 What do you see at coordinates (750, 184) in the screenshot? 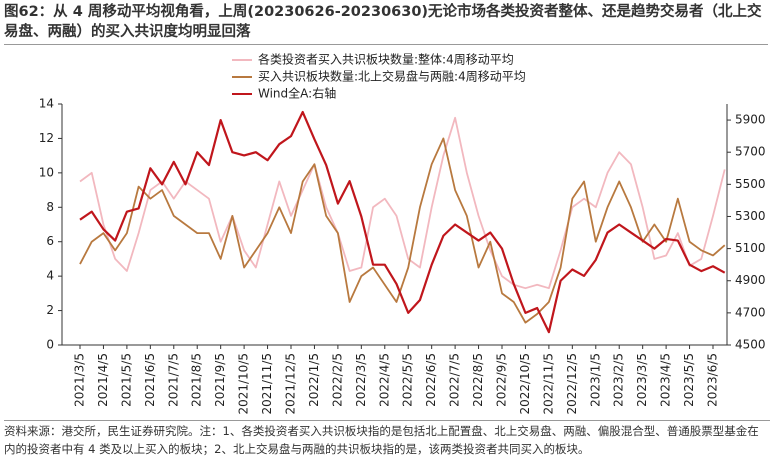
I see `y2-tick-label: 5500` at bounding box center [750, 184].